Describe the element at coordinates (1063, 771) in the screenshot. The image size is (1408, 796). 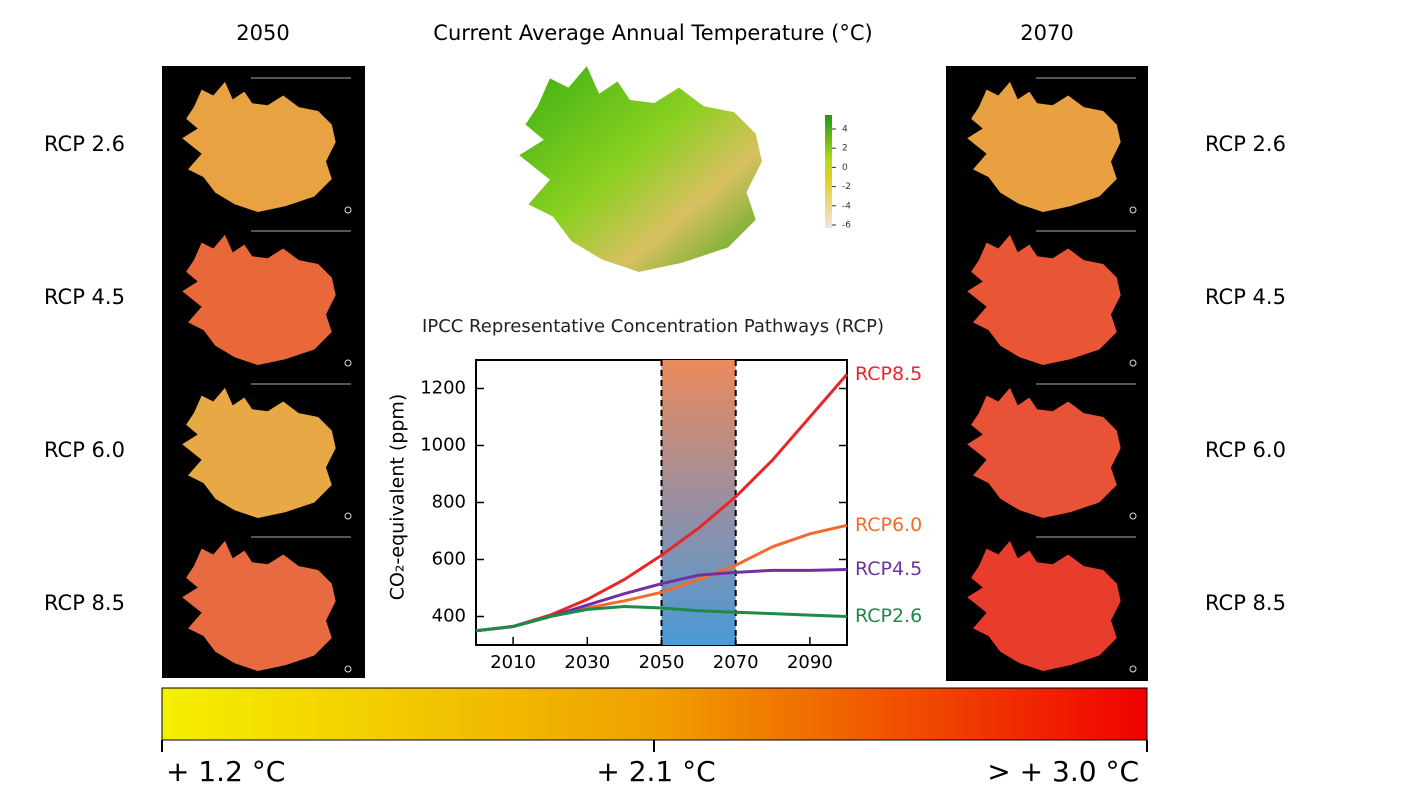
I see `scale-label: > + 3.0 °C` at that location.